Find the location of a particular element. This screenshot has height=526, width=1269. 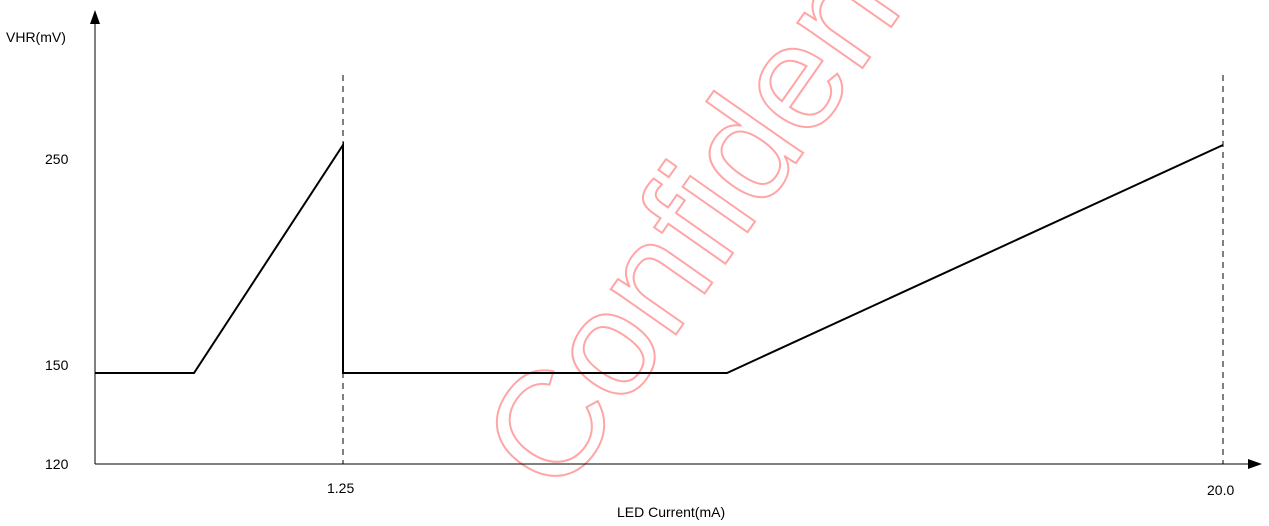

x-tick-label: 20.0 is located at coordinates (1220, 490).